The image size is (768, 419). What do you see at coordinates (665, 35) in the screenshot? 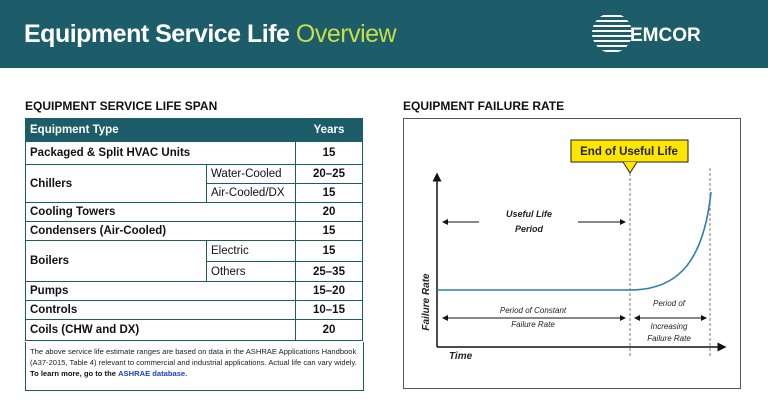
I see `logo-text: EMCOR` at bounding box center [665, 35].